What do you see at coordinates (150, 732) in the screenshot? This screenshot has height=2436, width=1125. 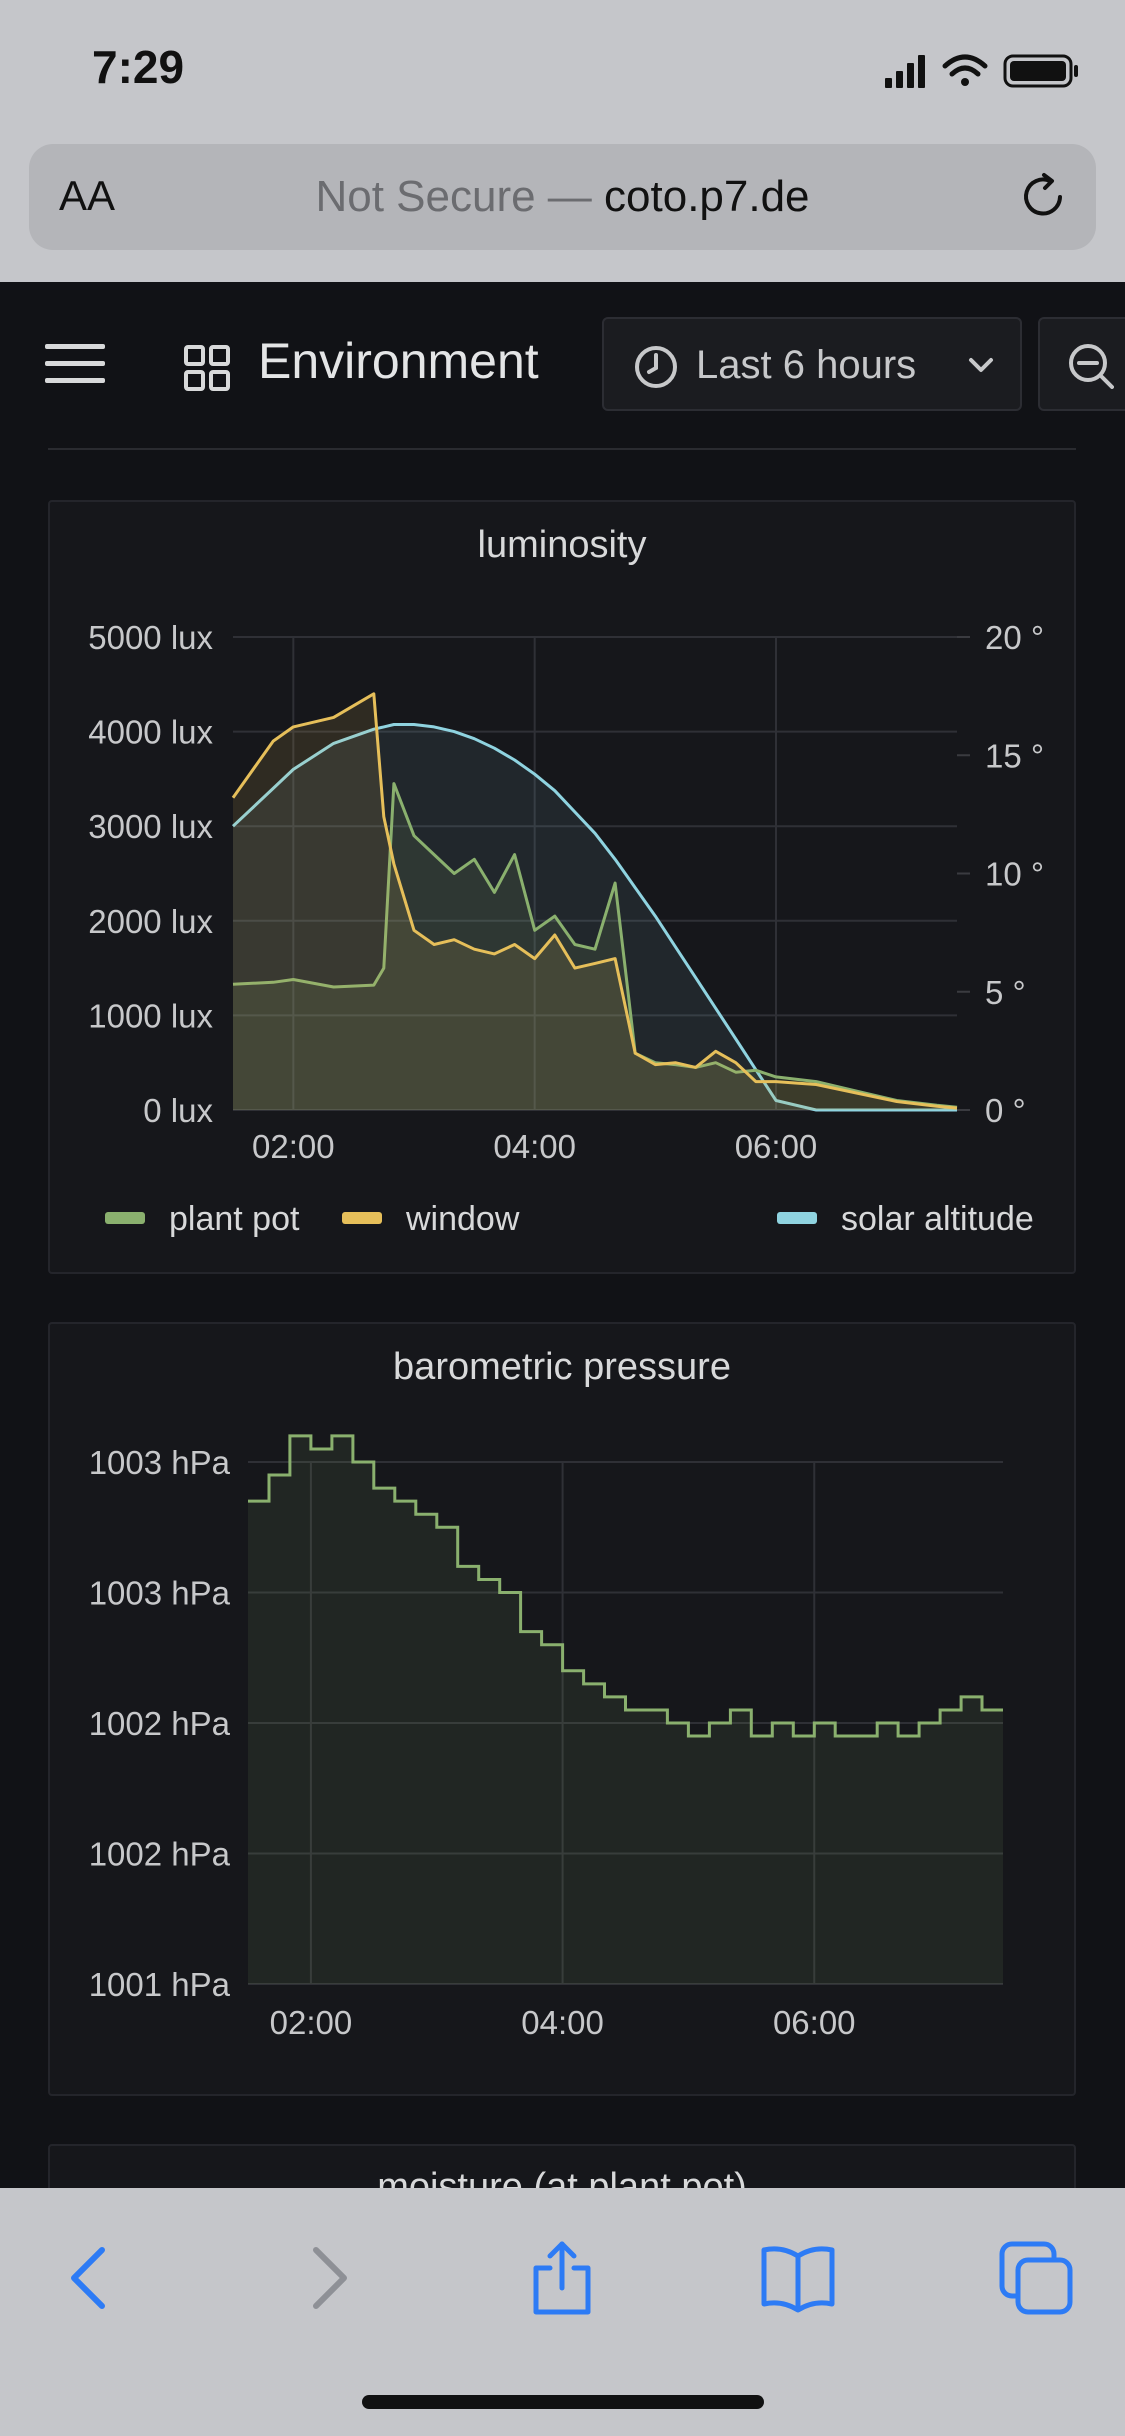 I see `y-tick-label: 4000 lux` at bounding box center [150, 732].